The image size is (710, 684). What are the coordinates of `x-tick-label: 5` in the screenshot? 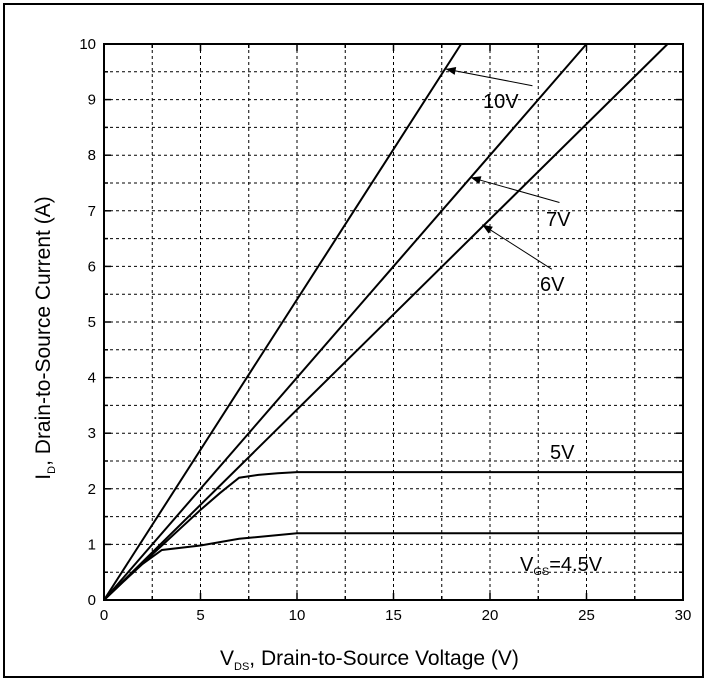 It's located at (200, 615).